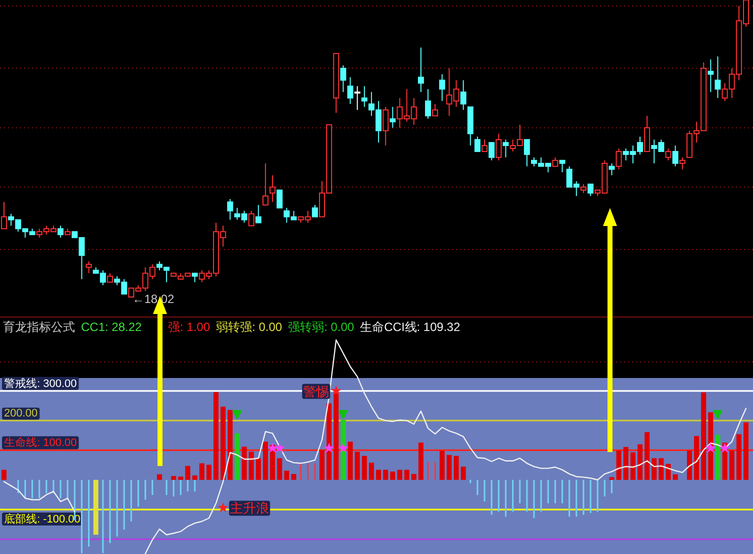  What do you see at coordinates (321, 327) in the screenshot?
I see `annotation: 强转弱: 0.00` at bounding box center [321, 327].